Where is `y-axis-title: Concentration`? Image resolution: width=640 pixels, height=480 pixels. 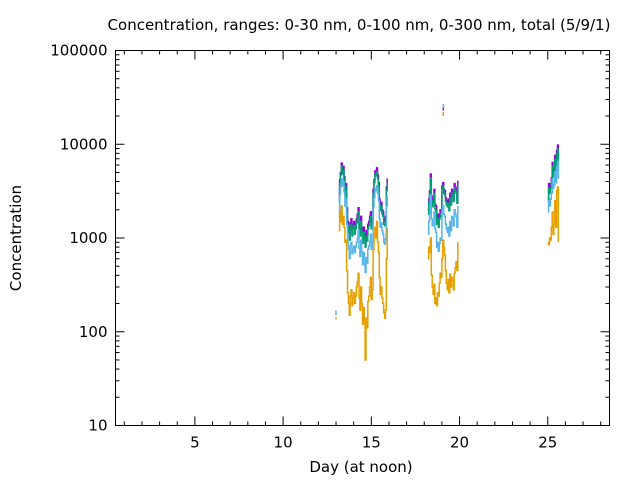
y-axis-title: Concentration is located at coordinates (16, 238).